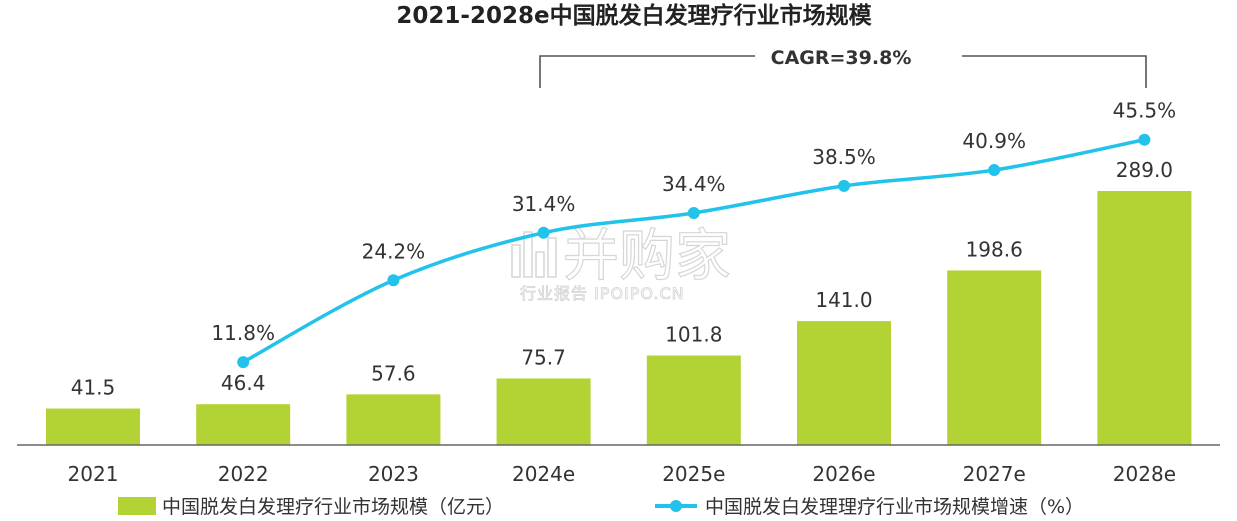 This screenshot has height=521, width=1237. What do you see at coordinates (243, 383) in the screenshot?
I see `bar-label-2022: 46.4` at bounding box center [243, 383].